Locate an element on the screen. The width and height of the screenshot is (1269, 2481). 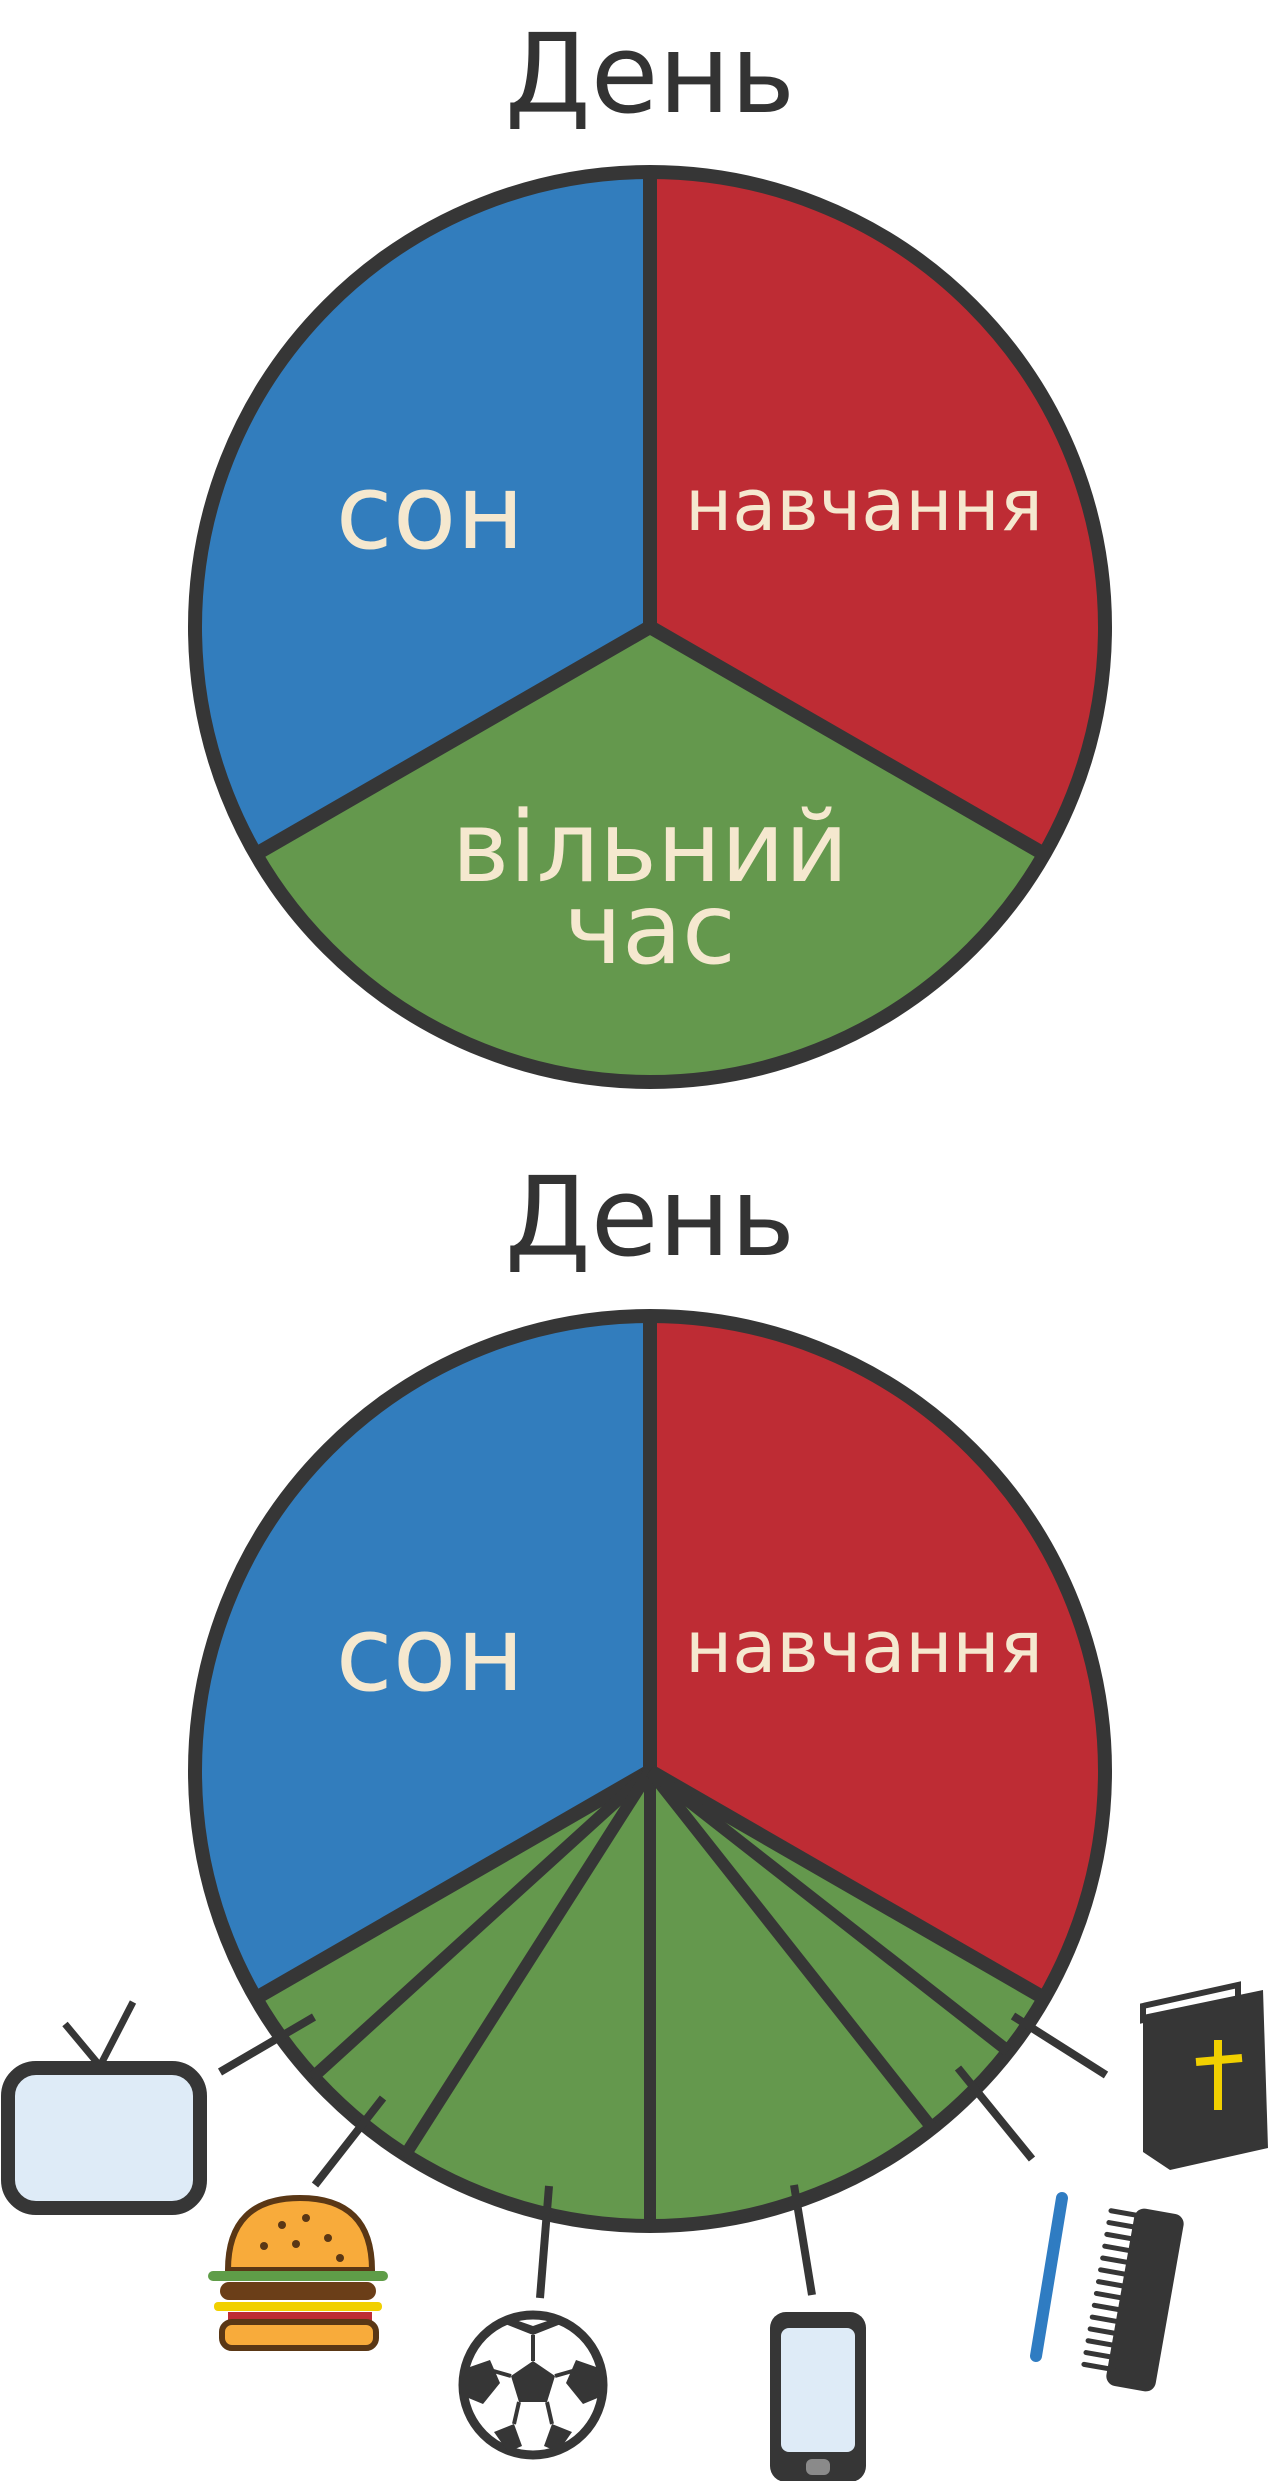
phone-icon is located at coordinates (818, 2396).